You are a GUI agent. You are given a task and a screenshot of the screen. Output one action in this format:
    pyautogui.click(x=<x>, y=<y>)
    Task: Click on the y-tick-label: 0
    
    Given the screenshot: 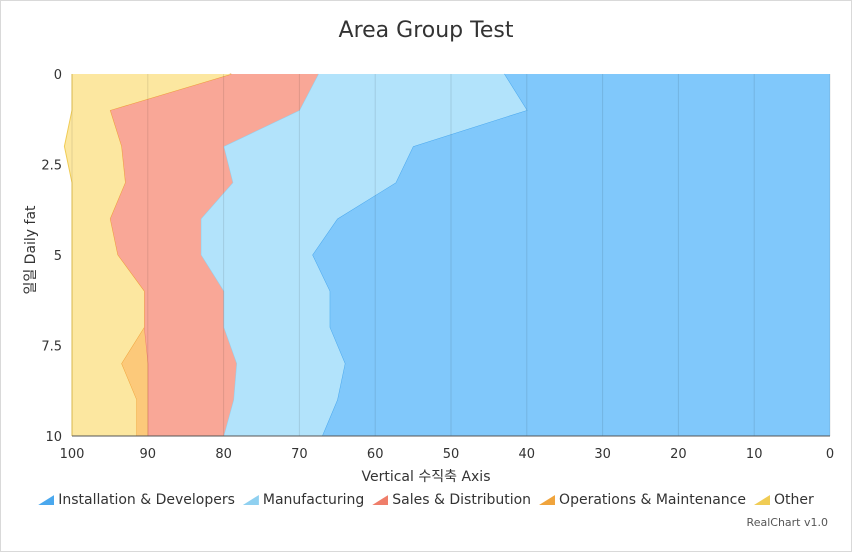 What is the action you would take?
    pyautogui.click(x=58, y=75)
    